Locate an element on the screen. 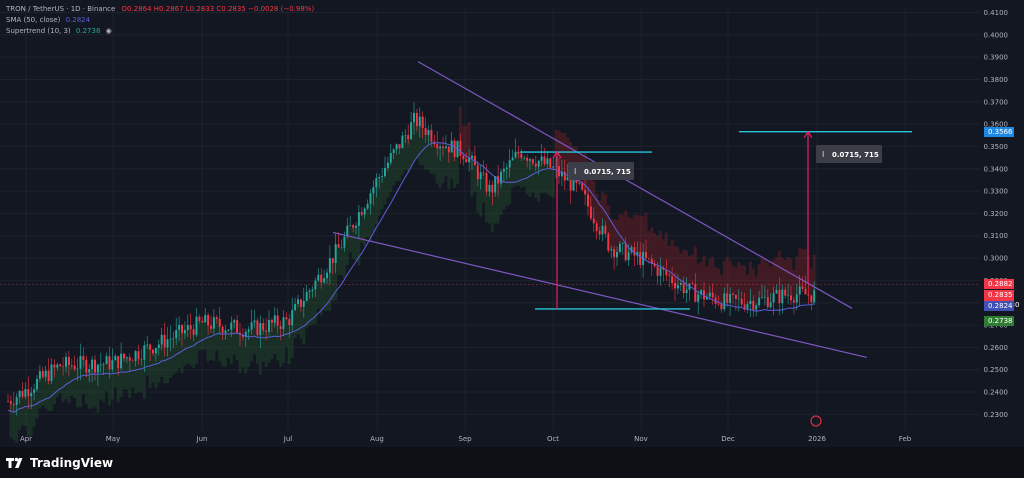  tradingview-logo: TradingView is located at coordinates (59, 463).